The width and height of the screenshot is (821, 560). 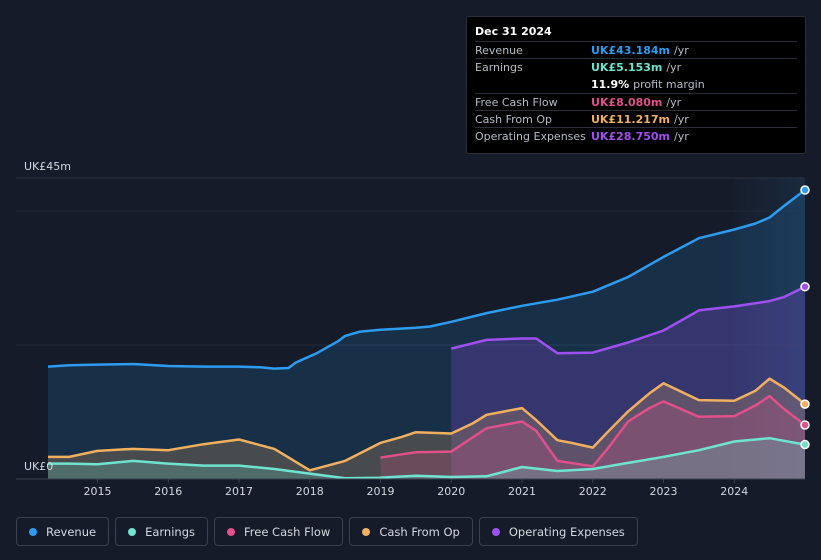 What do you see at coordinates (631, 50) in the screenshot?
I see `tooltip-value: UK£43.184m` at bounding box center [631, 50].